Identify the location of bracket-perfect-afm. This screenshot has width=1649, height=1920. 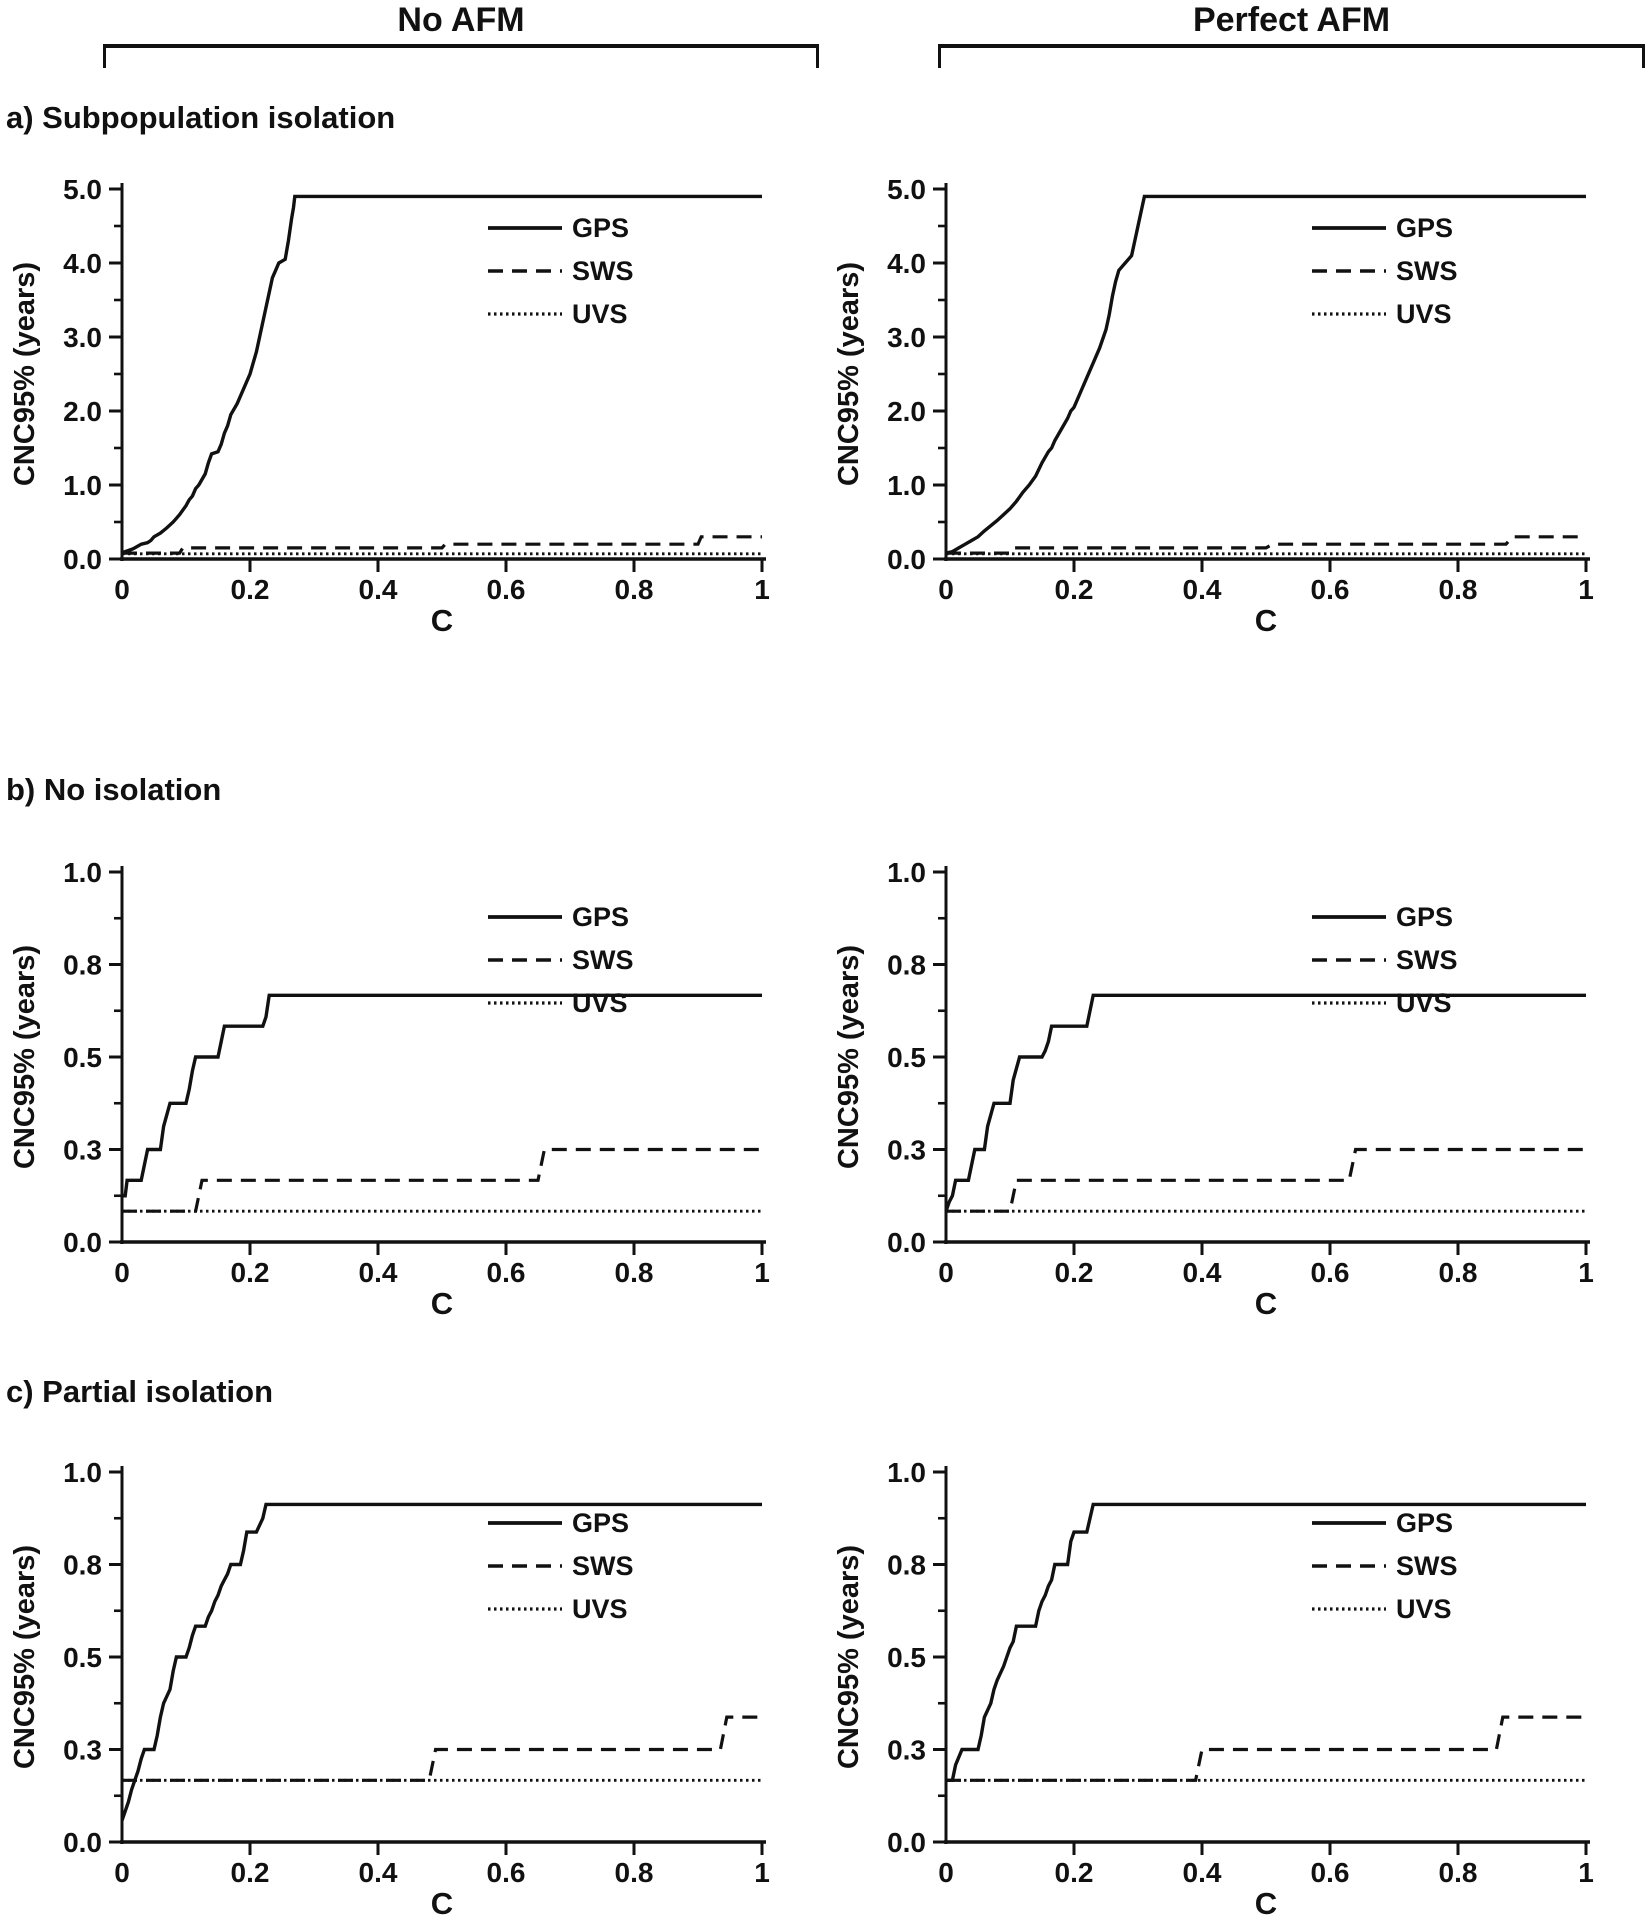
(1291, 56).